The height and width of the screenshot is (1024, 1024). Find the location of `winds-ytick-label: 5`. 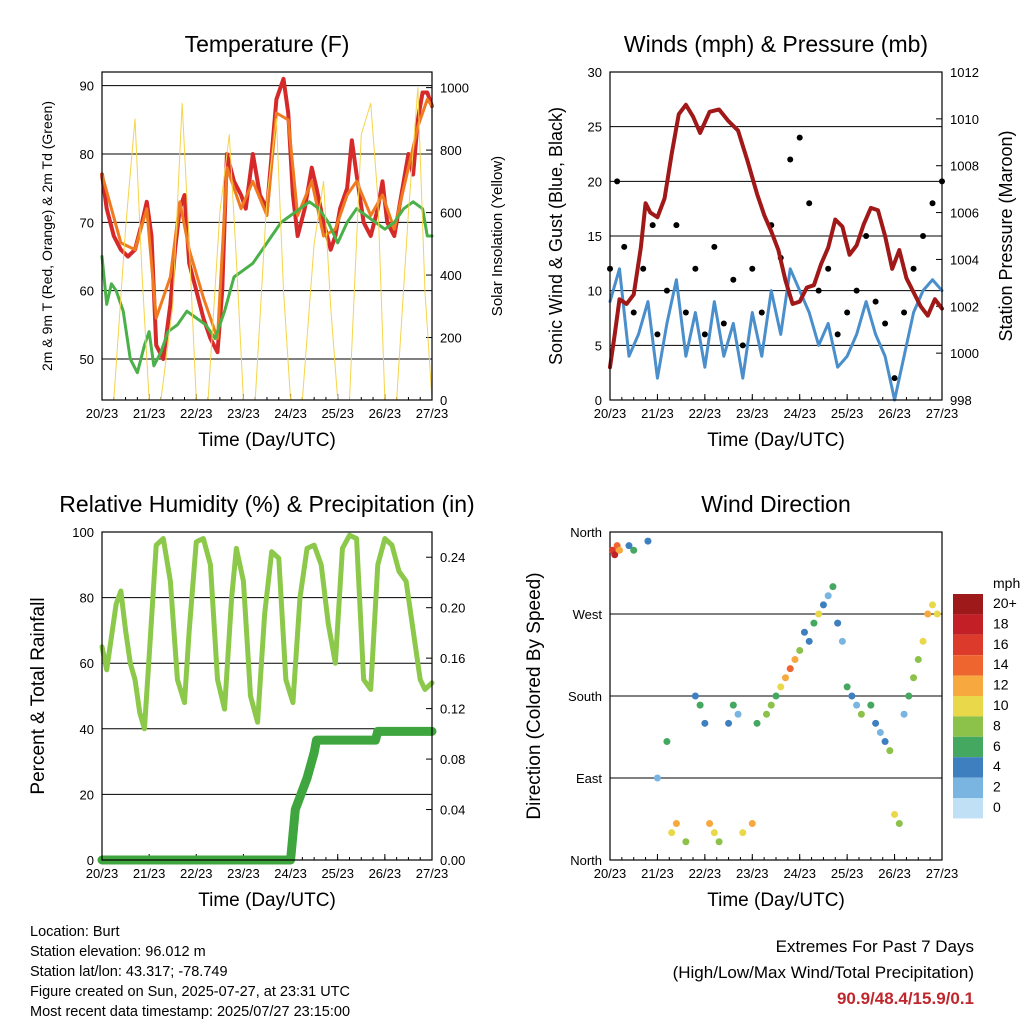

winds-ytick-label: 5 is located at coordinates (598, 345).